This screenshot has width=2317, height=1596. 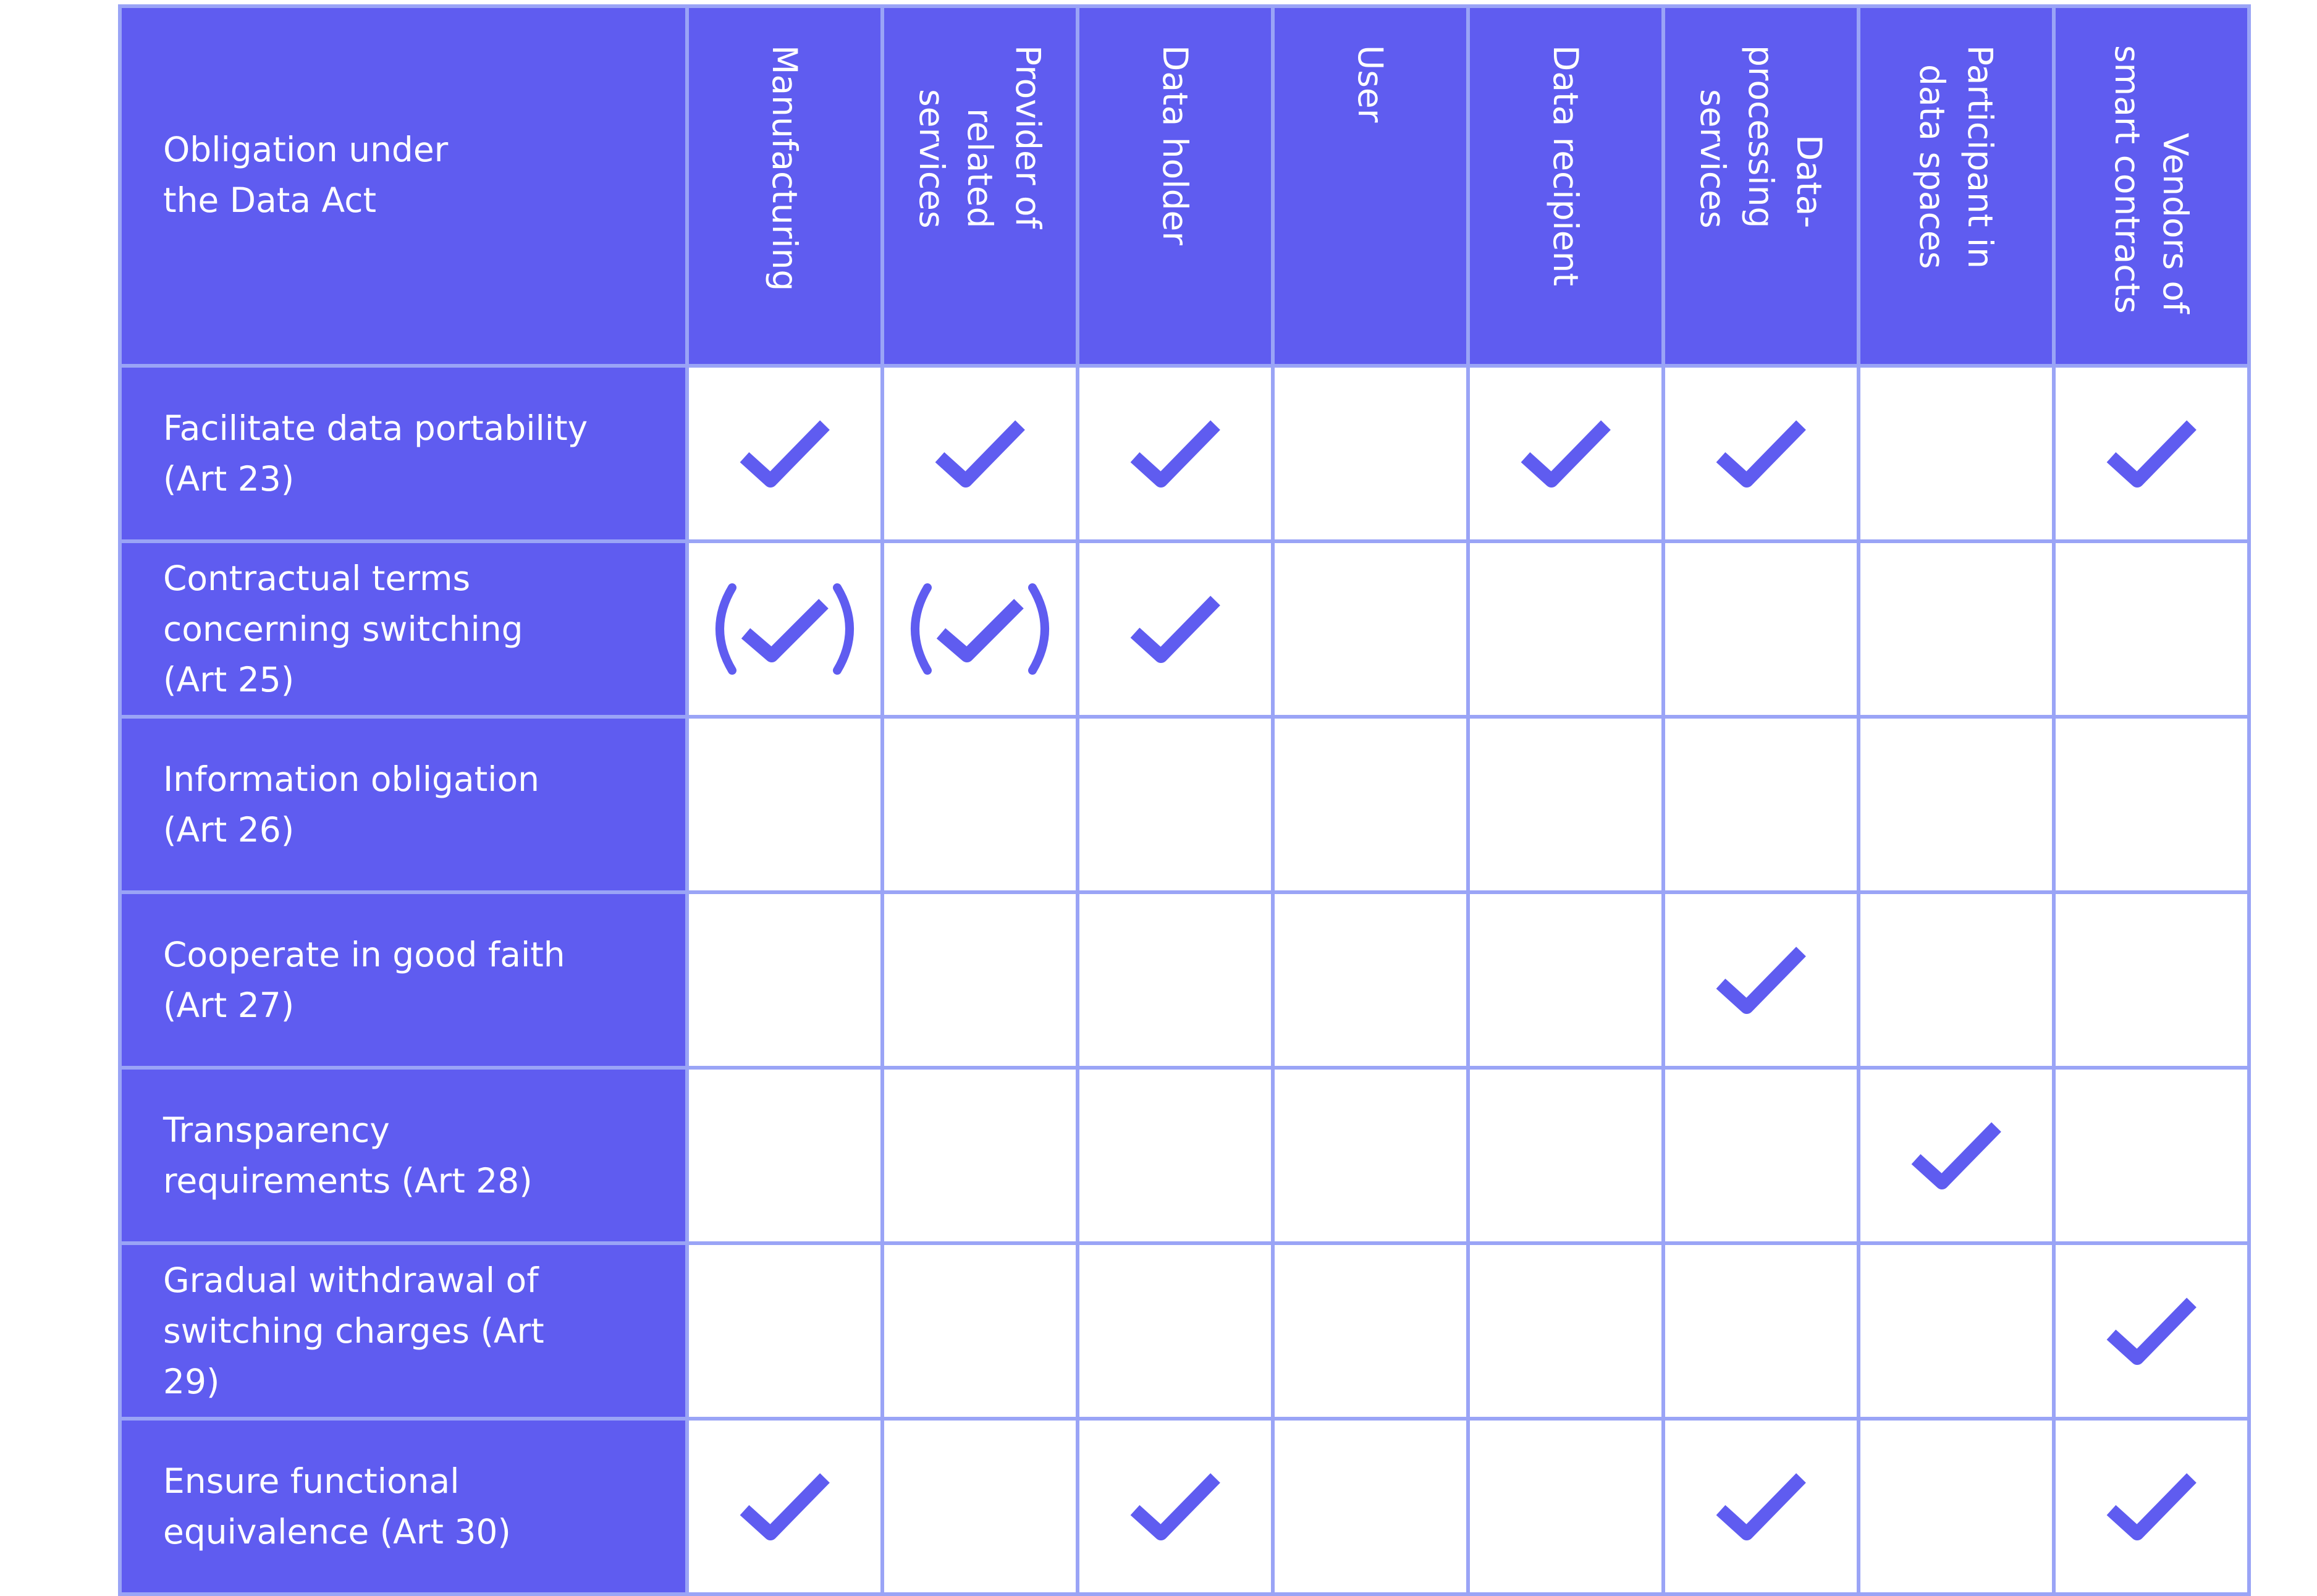 I want to click on row-header: Ensure functional equivalence (Art 30), so click(x=403, y=1507).